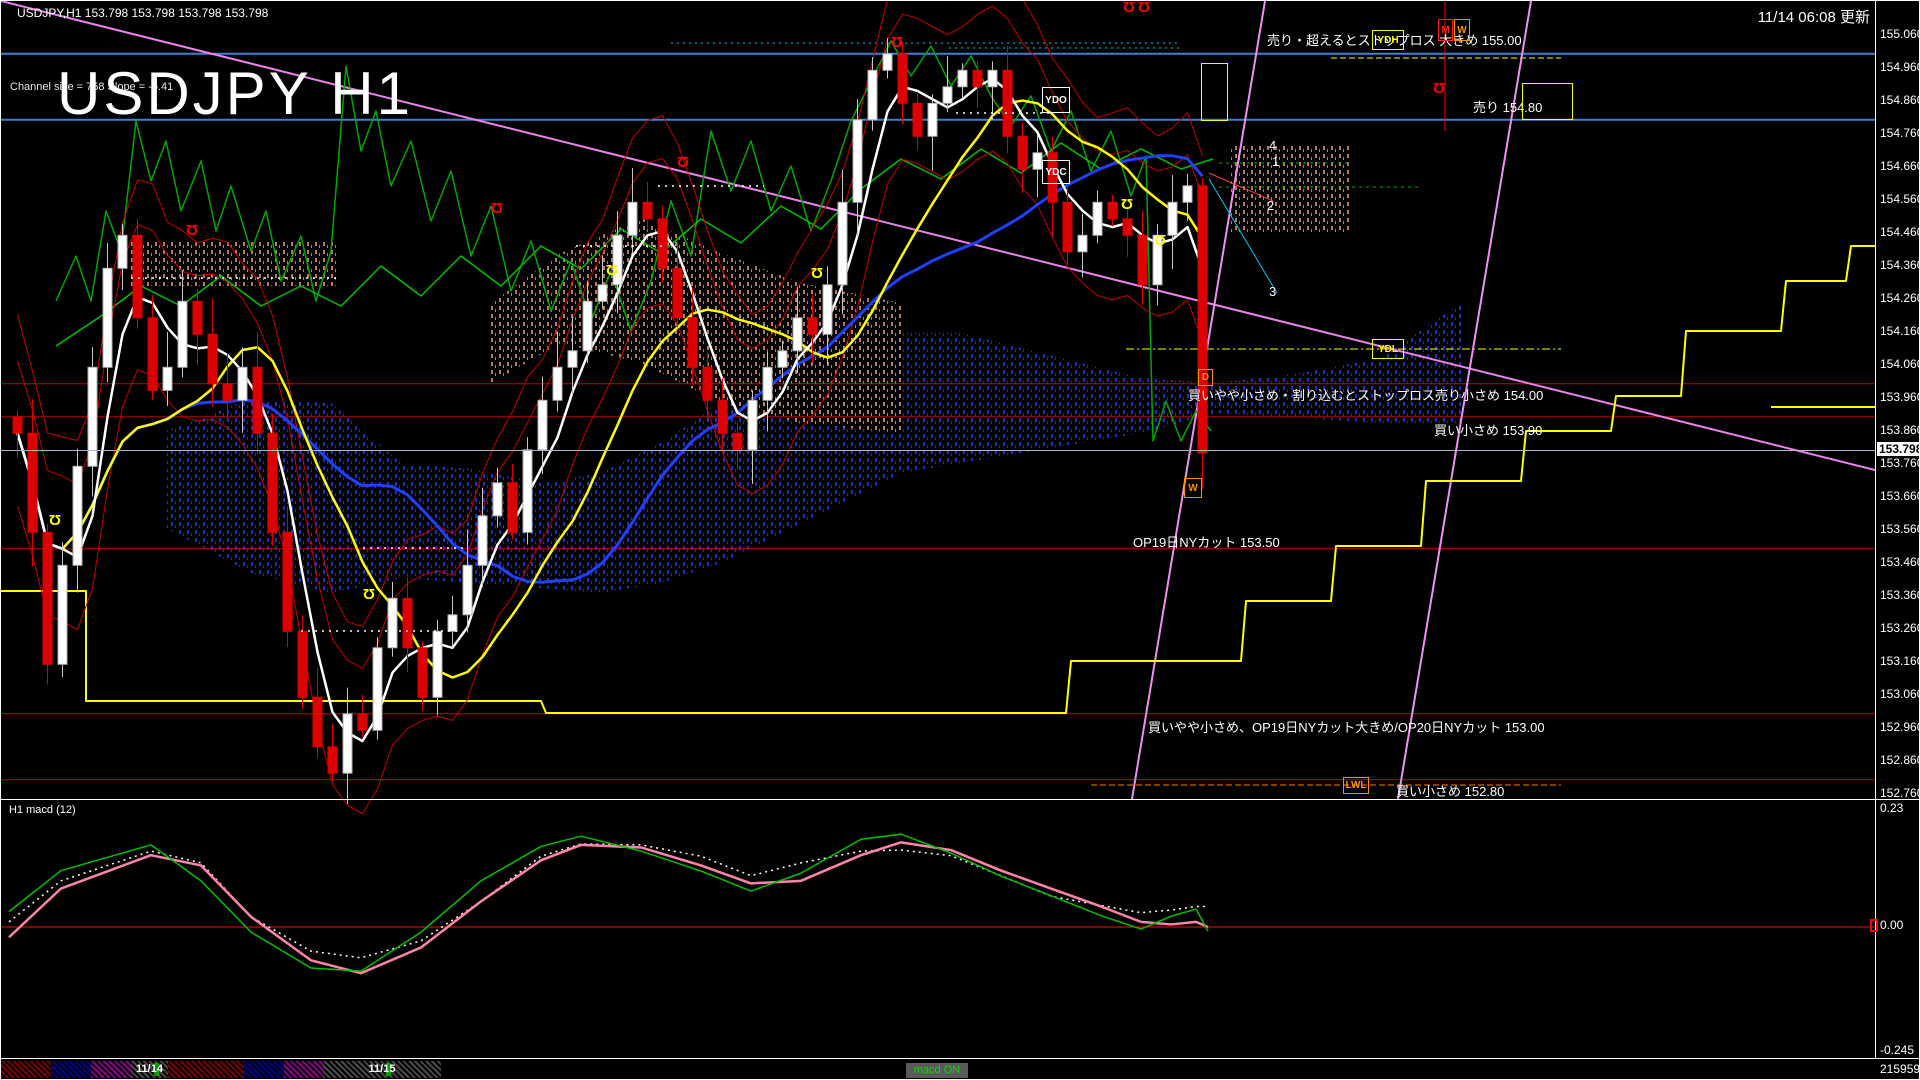 The height and width of the screenshot is (1080, 1920). I want to click on price-axis-label: 154.860, so click(1900, 100).